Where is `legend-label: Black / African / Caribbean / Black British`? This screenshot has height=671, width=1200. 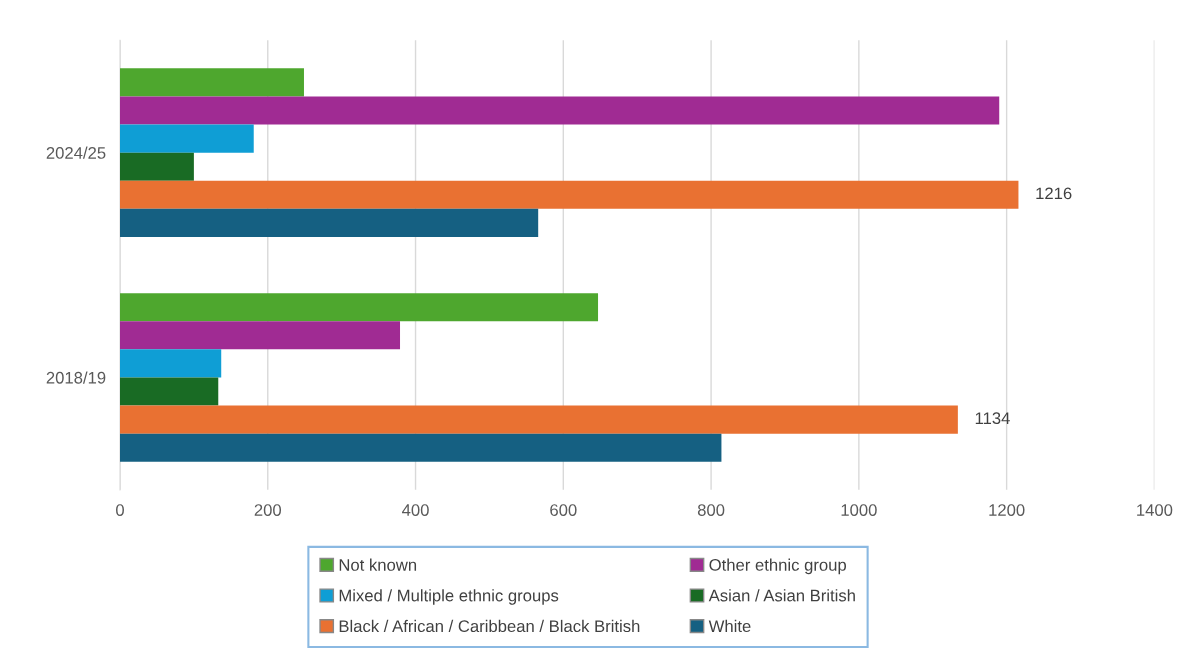 legend-label: Black / African / Caribbean / Black British is located at coordinates (489, 626).